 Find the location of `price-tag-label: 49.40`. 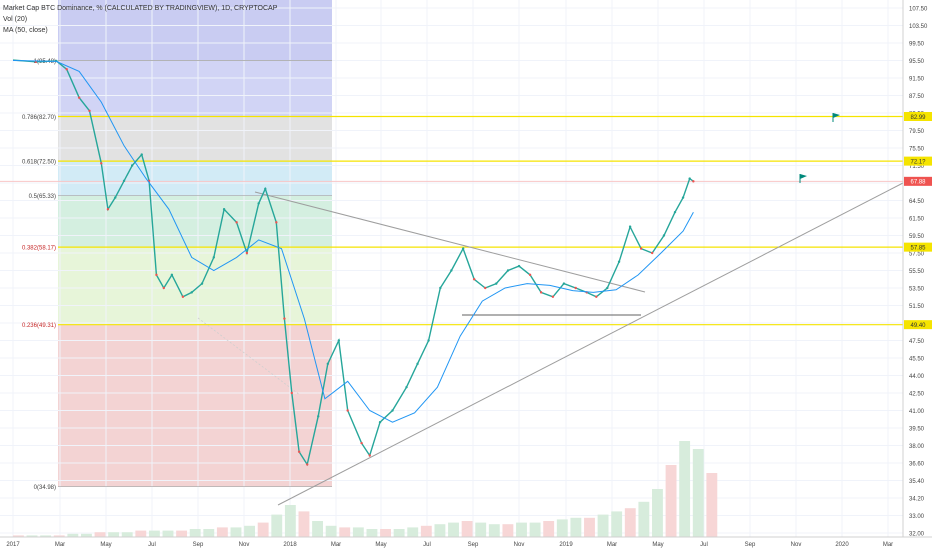

price-tag-label: 49.40 is located at coordinates (918, 326).